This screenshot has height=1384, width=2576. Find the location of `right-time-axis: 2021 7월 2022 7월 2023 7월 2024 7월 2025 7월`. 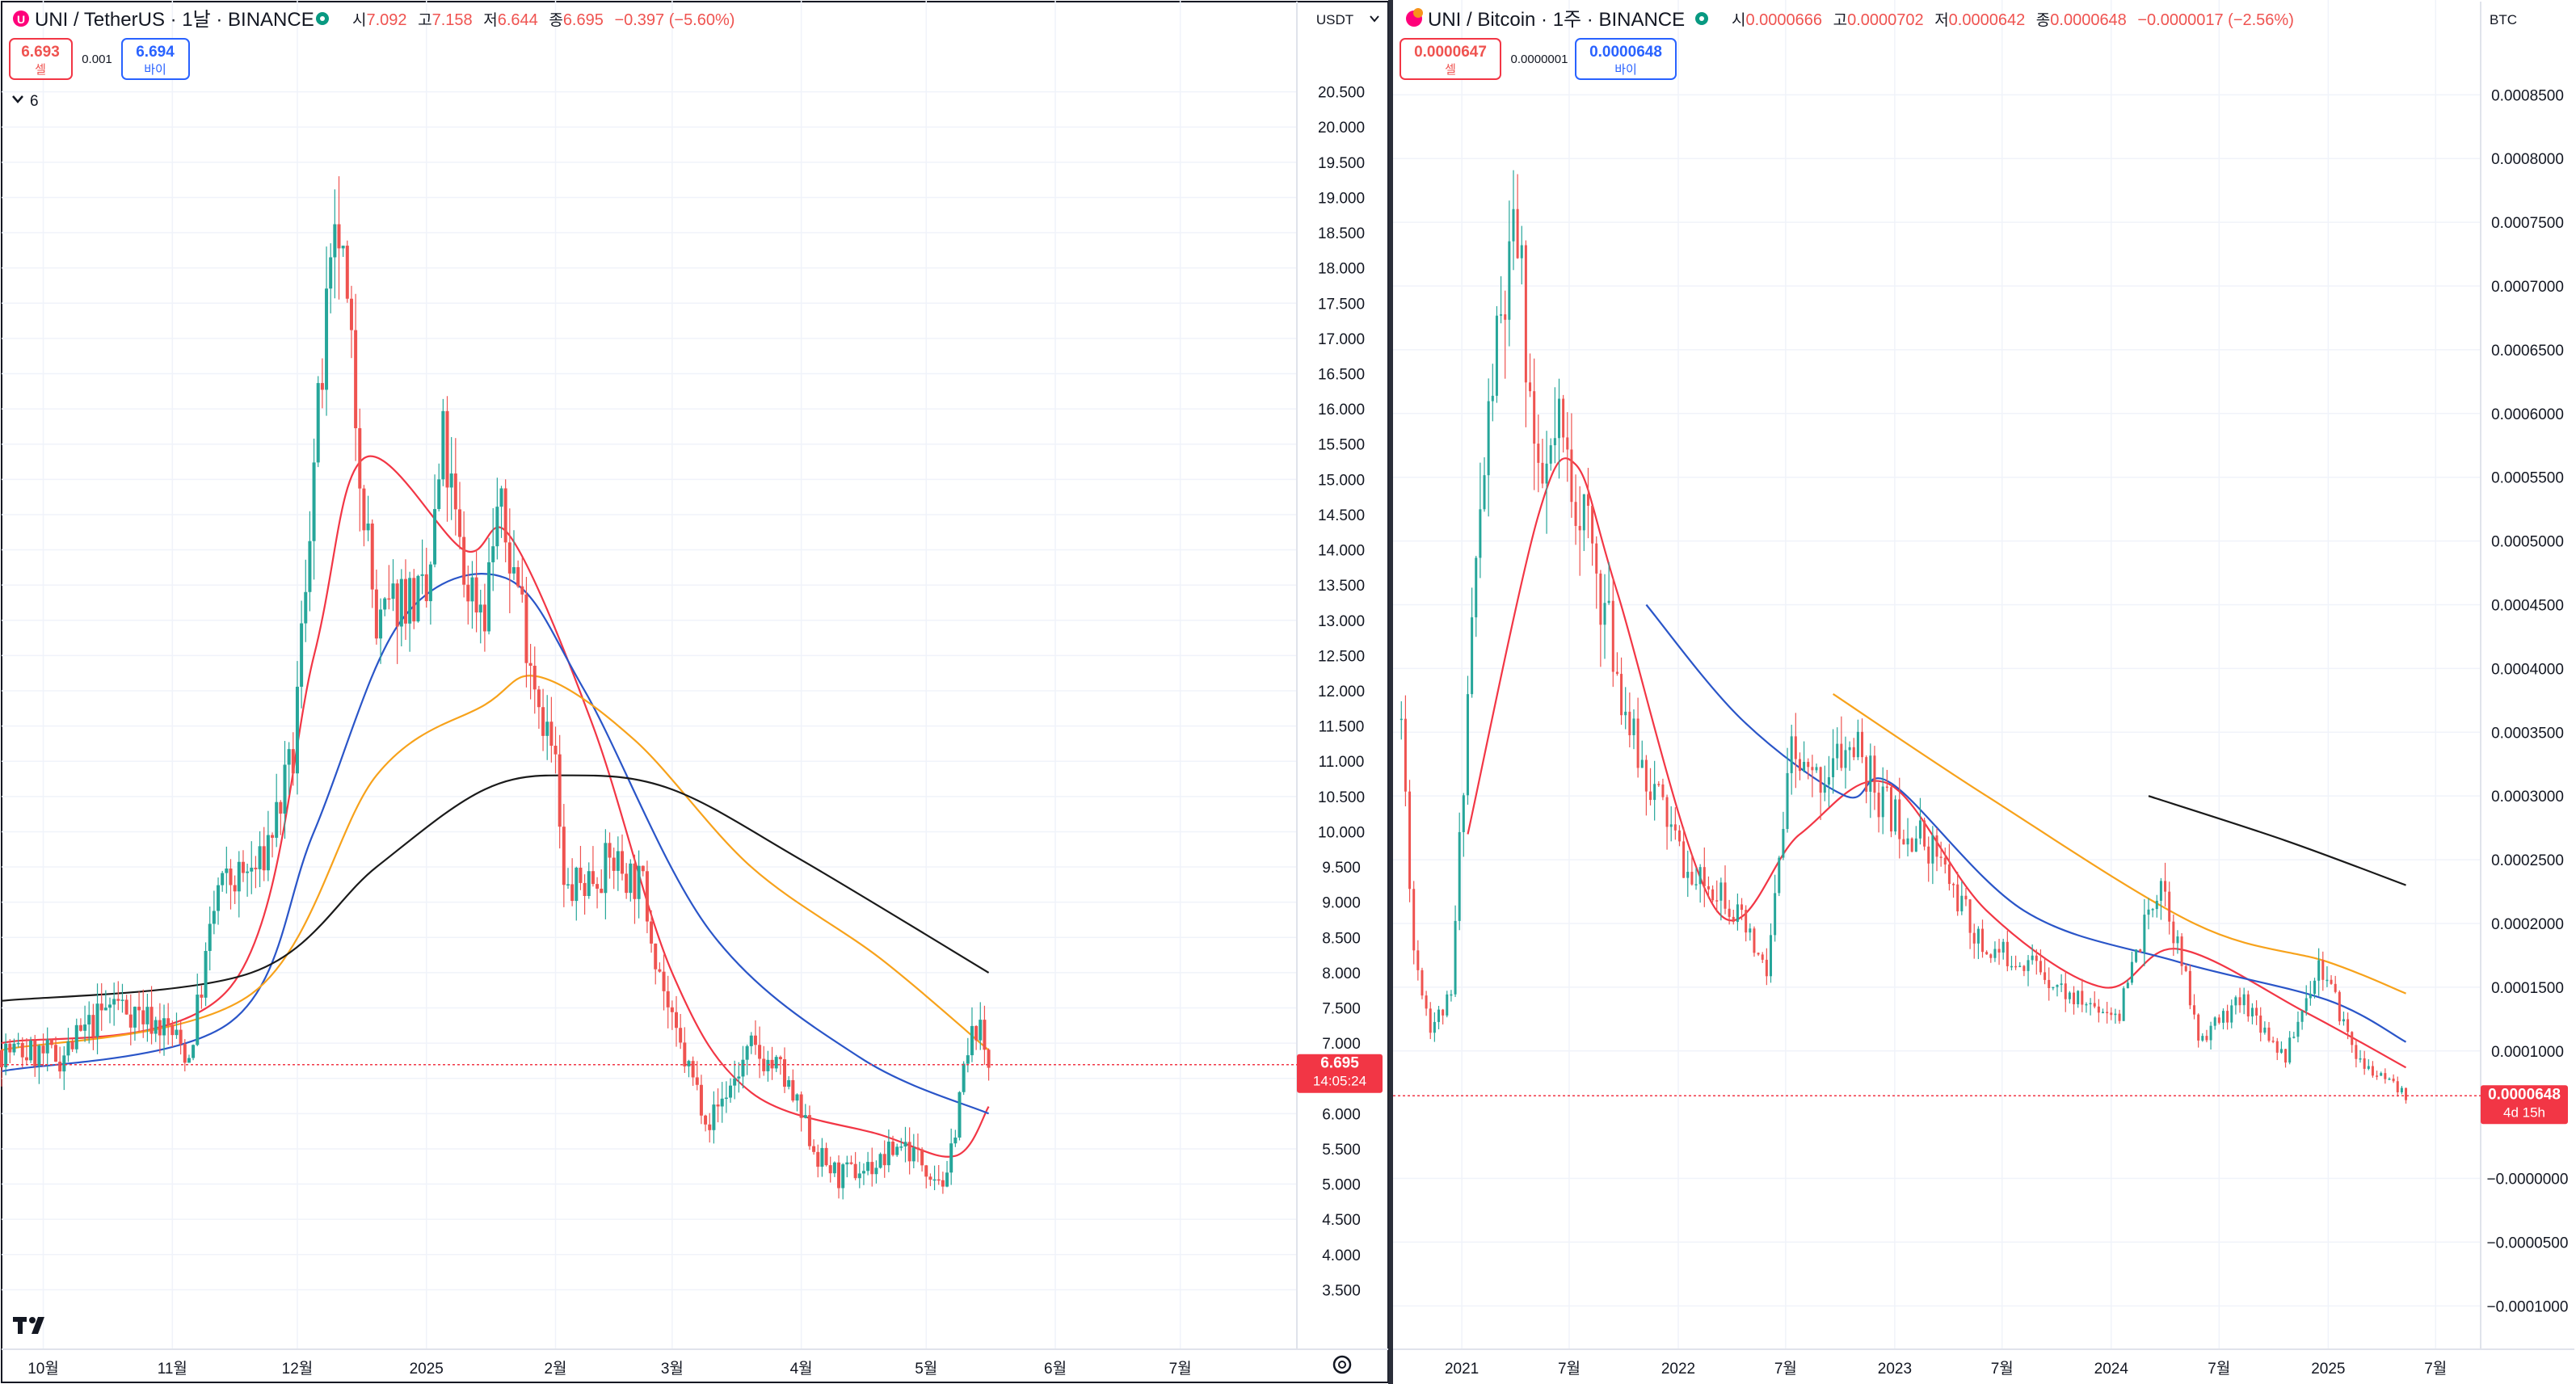

right-time-axis: 2021 7월 2022 7월 2023 7월 2024 7월 2025 7월 is located at coordinates (1946, 1369).